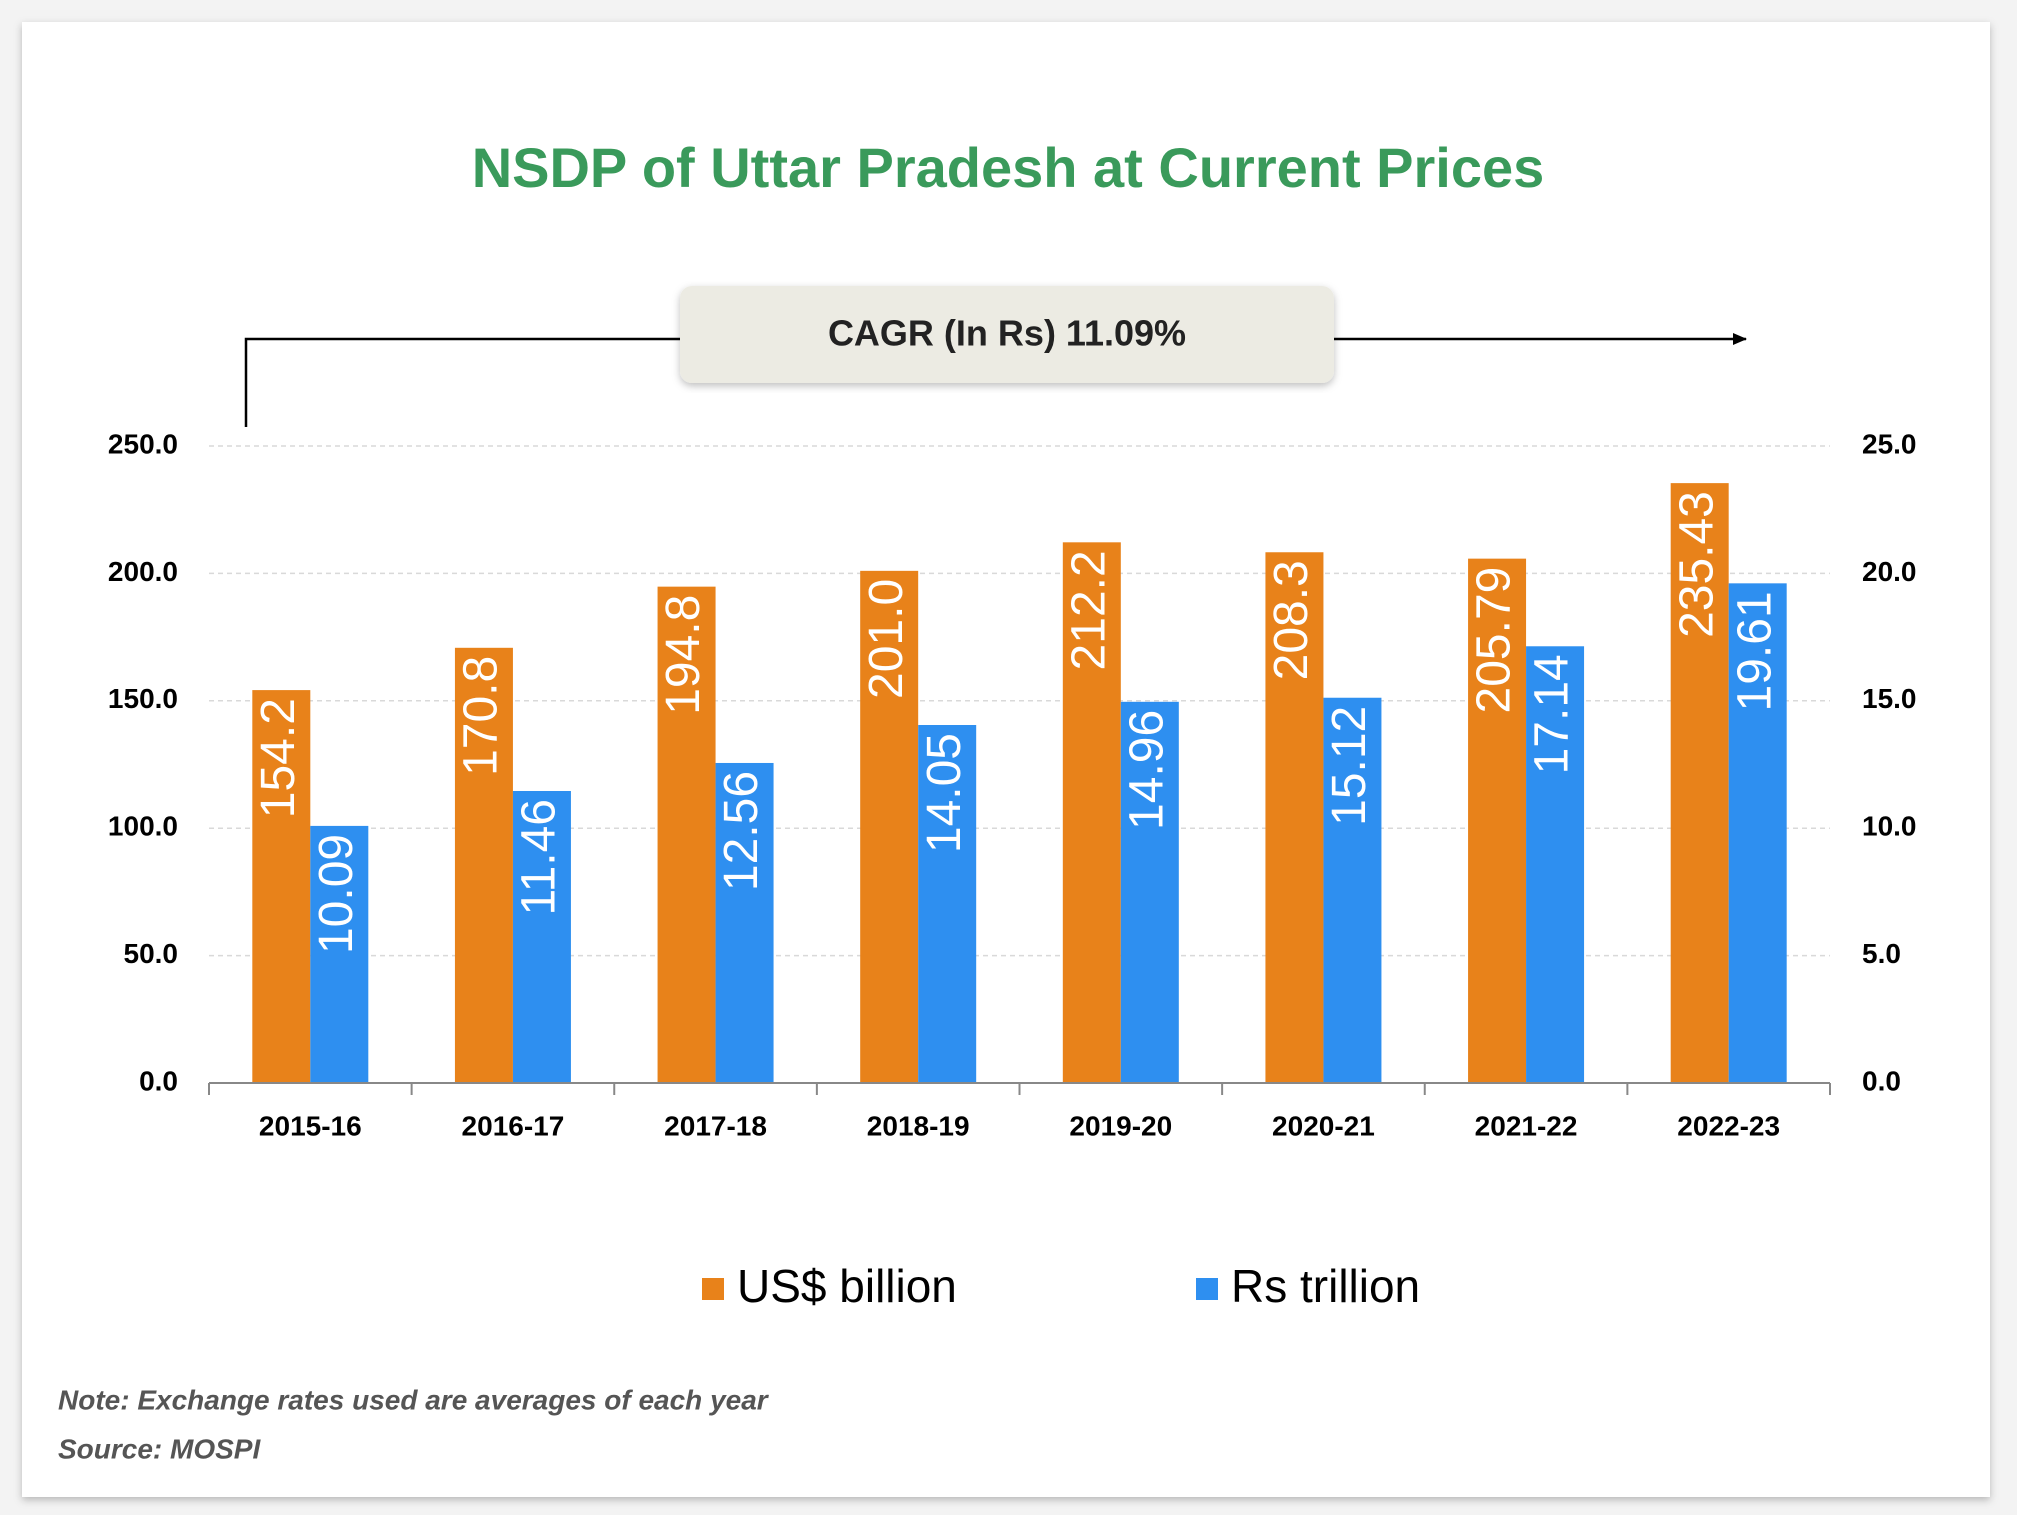  What do you see at coordinates (513, 1125) in the screenshot?
I see `x-tick-label: 2016-17` at bounding box center [513, 1125].